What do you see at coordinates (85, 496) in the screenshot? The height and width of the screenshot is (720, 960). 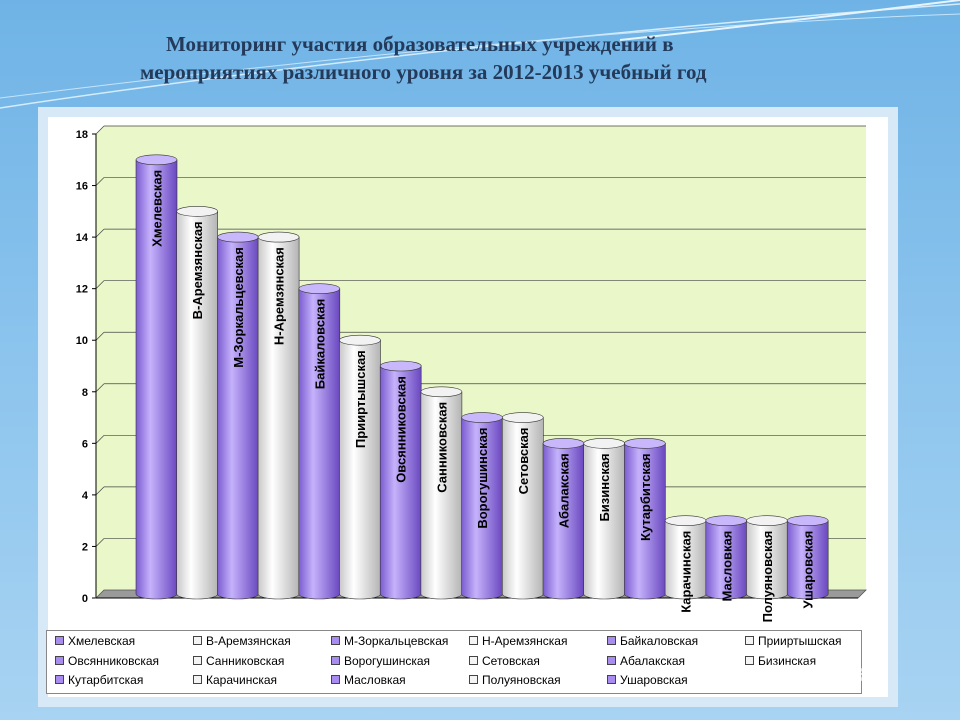 I see `y-tick-label: 4` at bounding box center [85, 496].